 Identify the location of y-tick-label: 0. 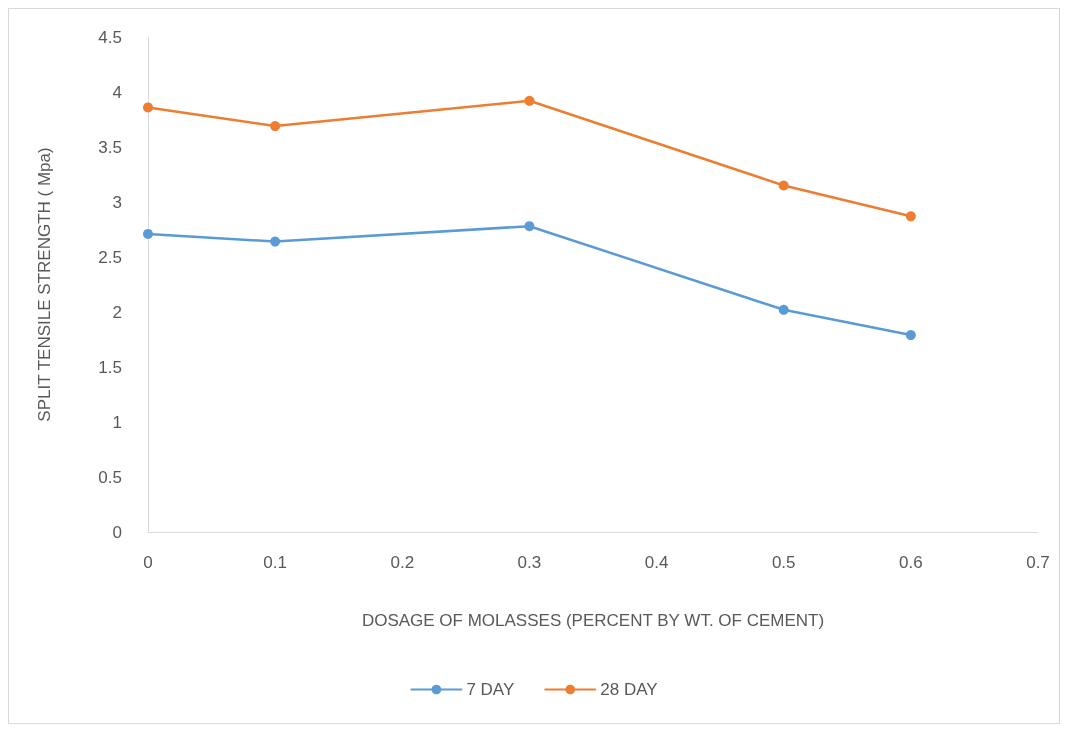
(117, 532).